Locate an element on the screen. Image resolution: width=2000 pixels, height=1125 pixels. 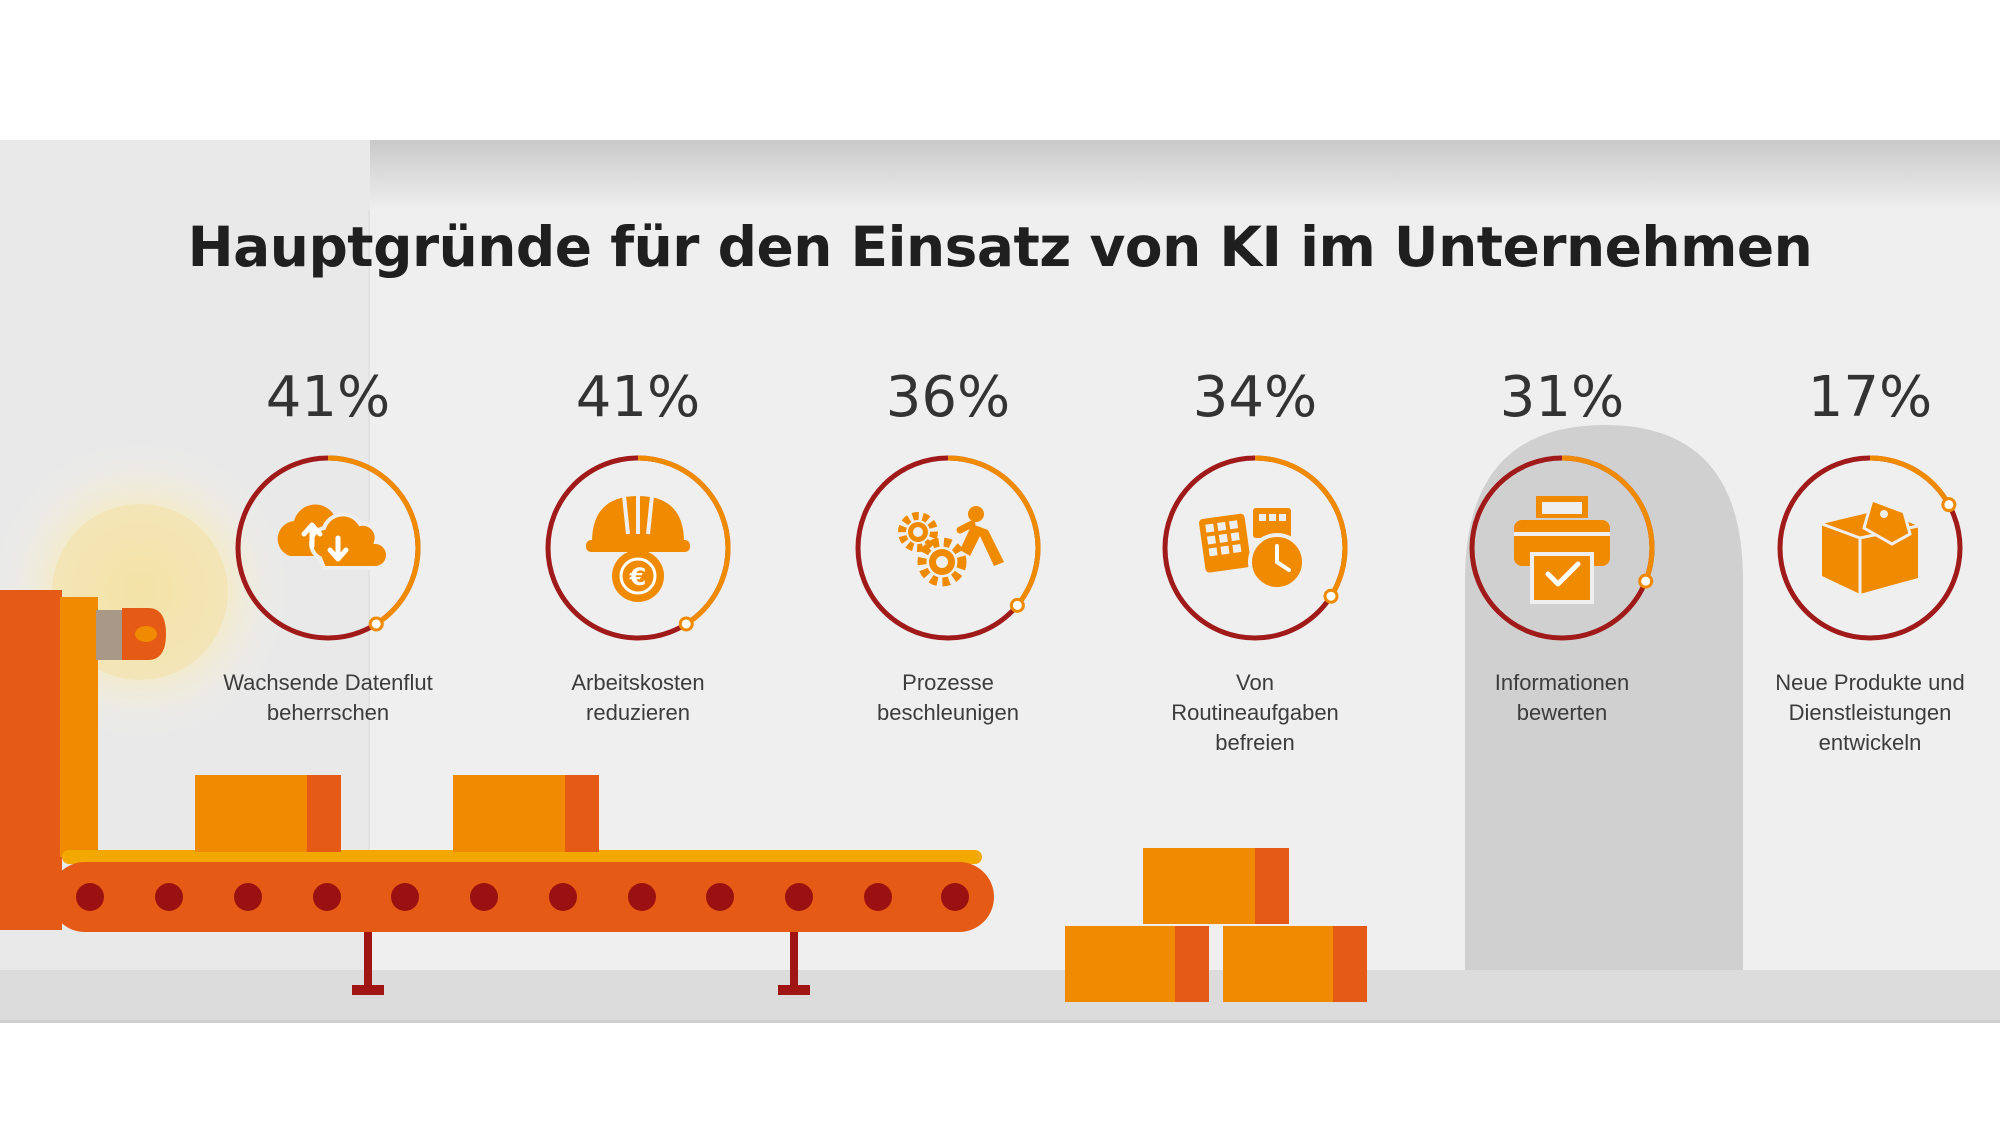
stat-label-5: Informationen bewerten is located at coordinates (1562, 698).